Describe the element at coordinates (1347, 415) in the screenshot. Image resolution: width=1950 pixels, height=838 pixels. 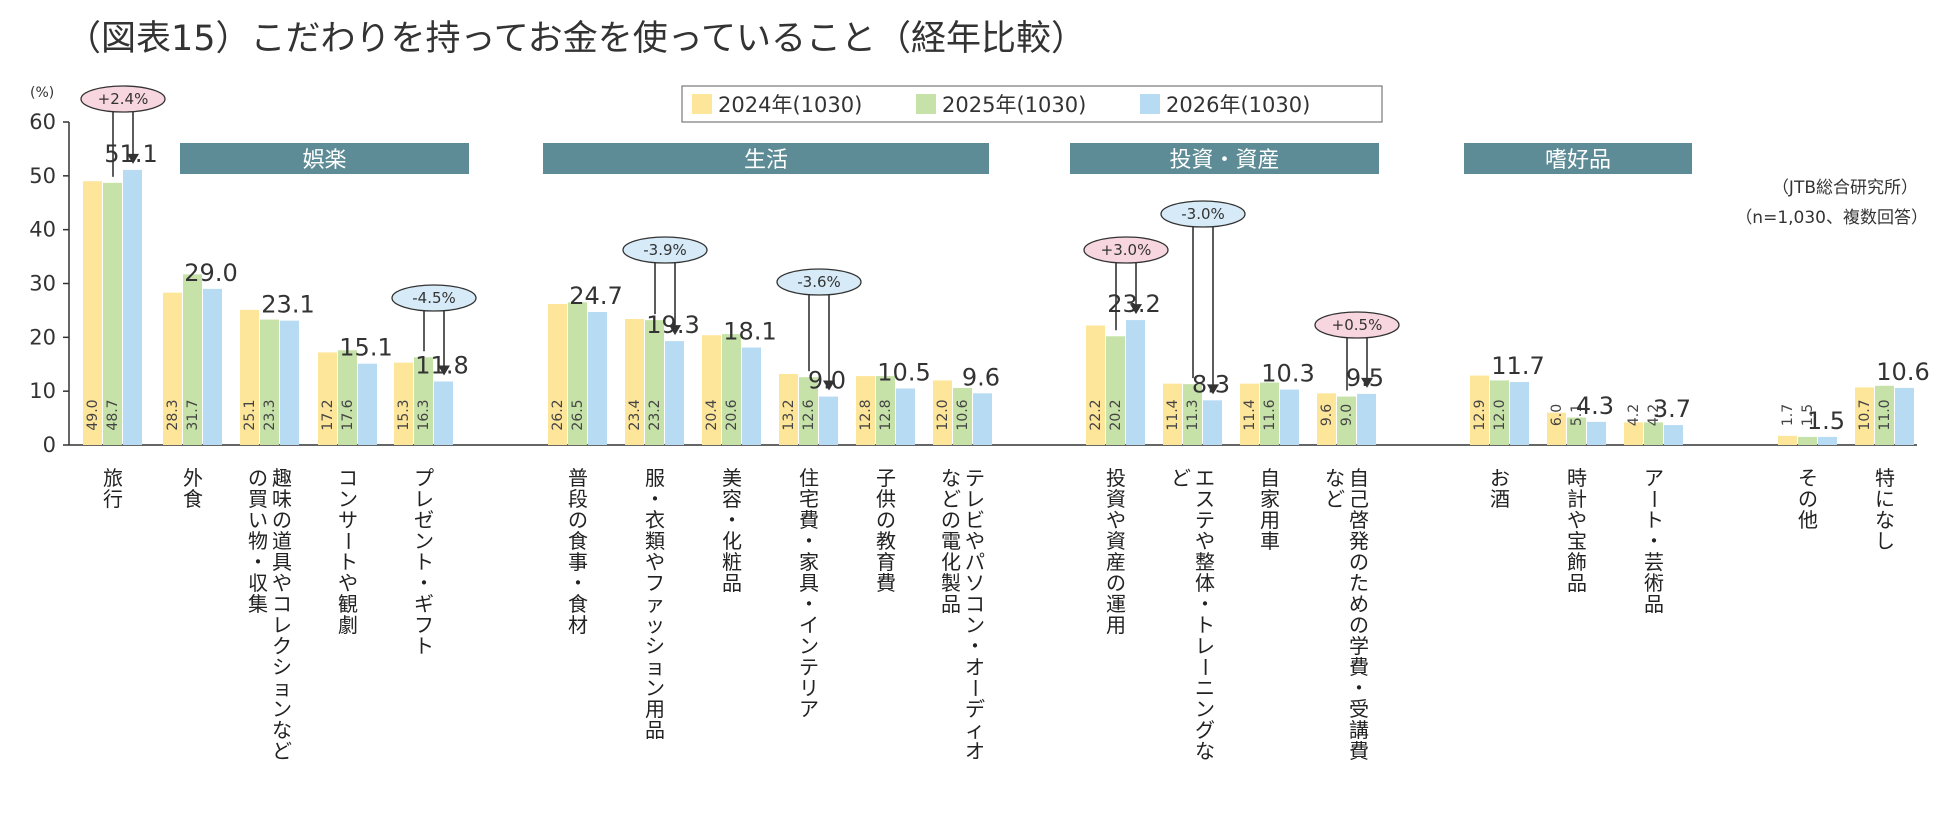
I see `bar-inside-value-label: 9.0` at that location.